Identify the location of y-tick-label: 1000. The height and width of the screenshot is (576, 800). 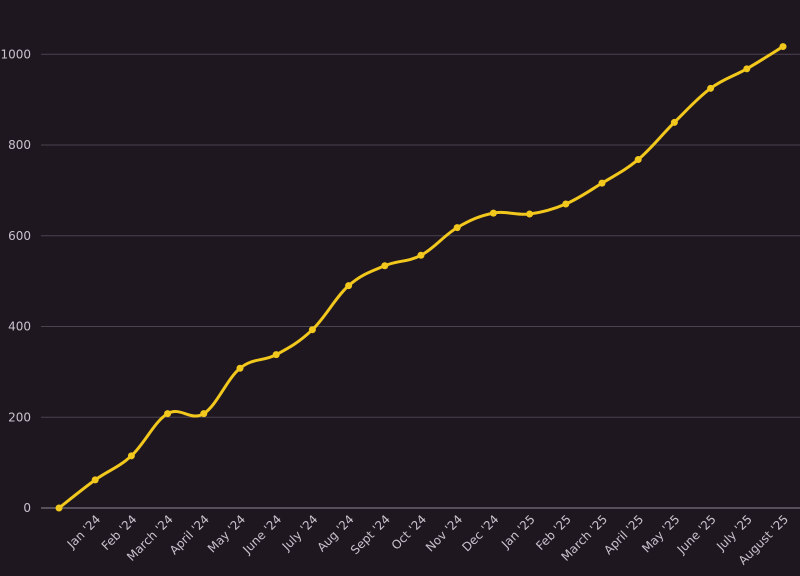
(15, 54).